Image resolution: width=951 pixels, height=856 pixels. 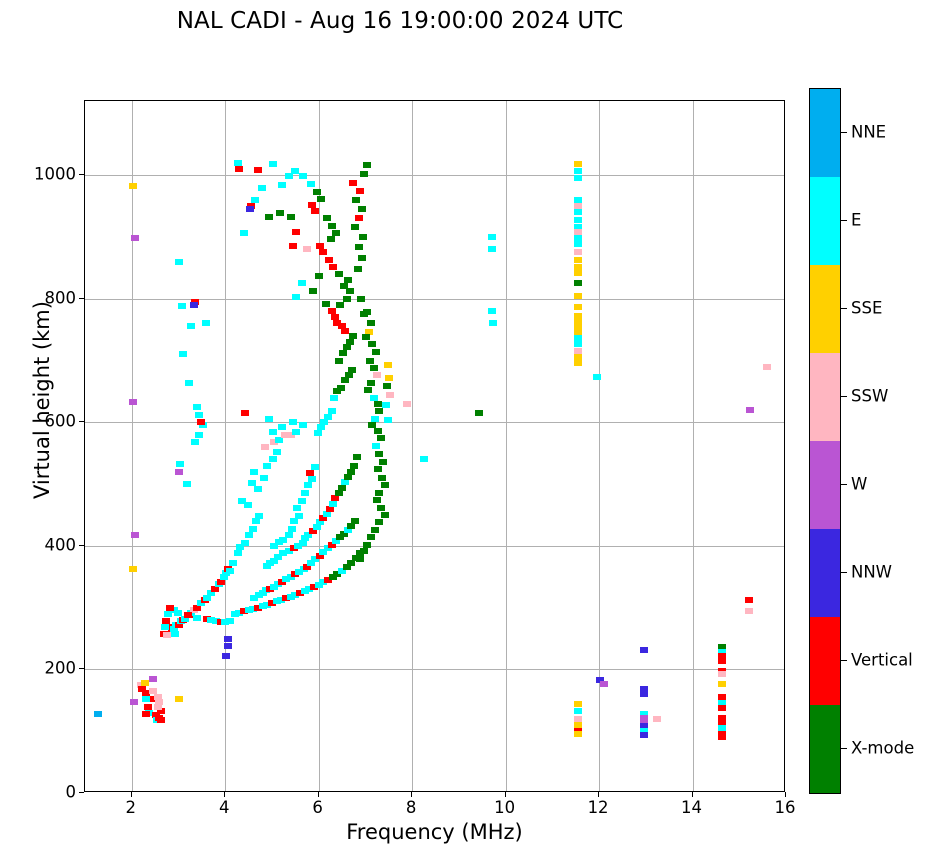 I want to click on colorbar-segment-e, so click(x=825, y=221).